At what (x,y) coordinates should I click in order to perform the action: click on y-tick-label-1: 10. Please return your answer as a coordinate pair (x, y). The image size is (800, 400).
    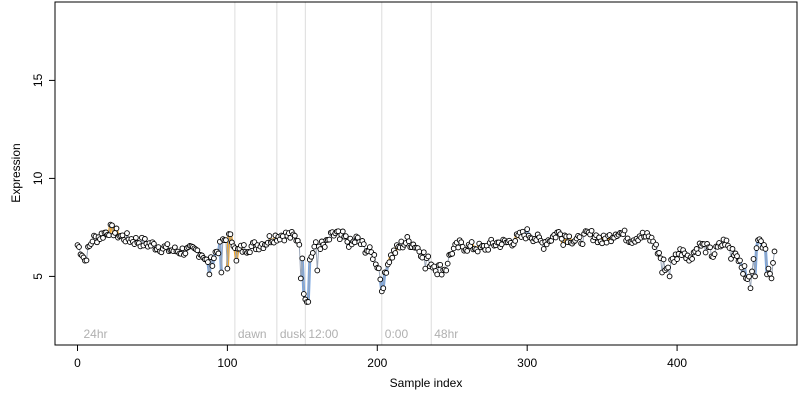
    Looking at the image, I should click on (38, 178).